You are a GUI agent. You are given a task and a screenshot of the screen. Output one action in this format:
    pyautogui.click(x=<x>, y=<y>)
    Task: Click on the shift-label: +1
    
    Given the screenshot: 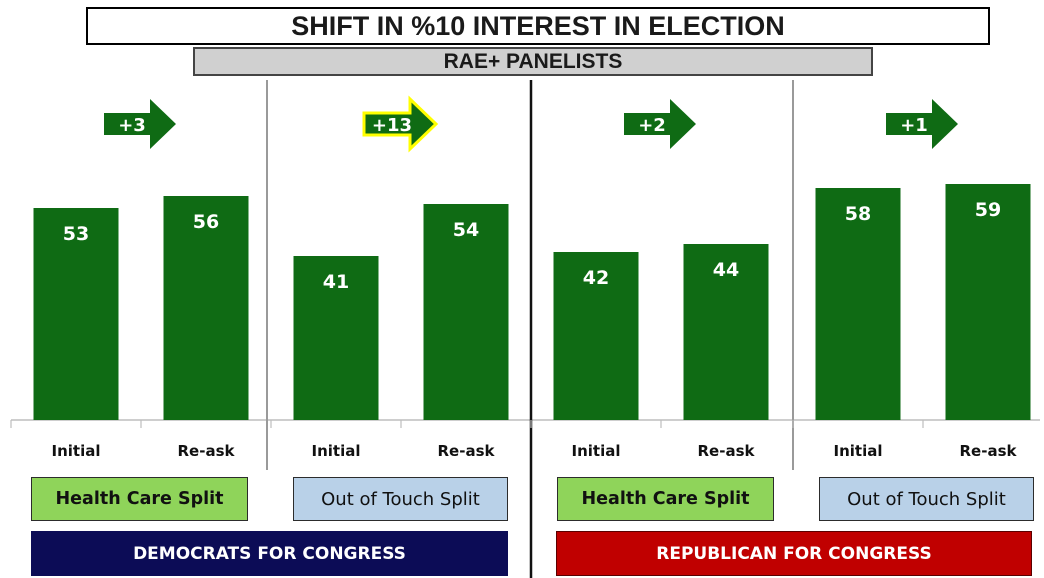 What is the action you would take?
    pyautogui.click(x=914, y=125)
    